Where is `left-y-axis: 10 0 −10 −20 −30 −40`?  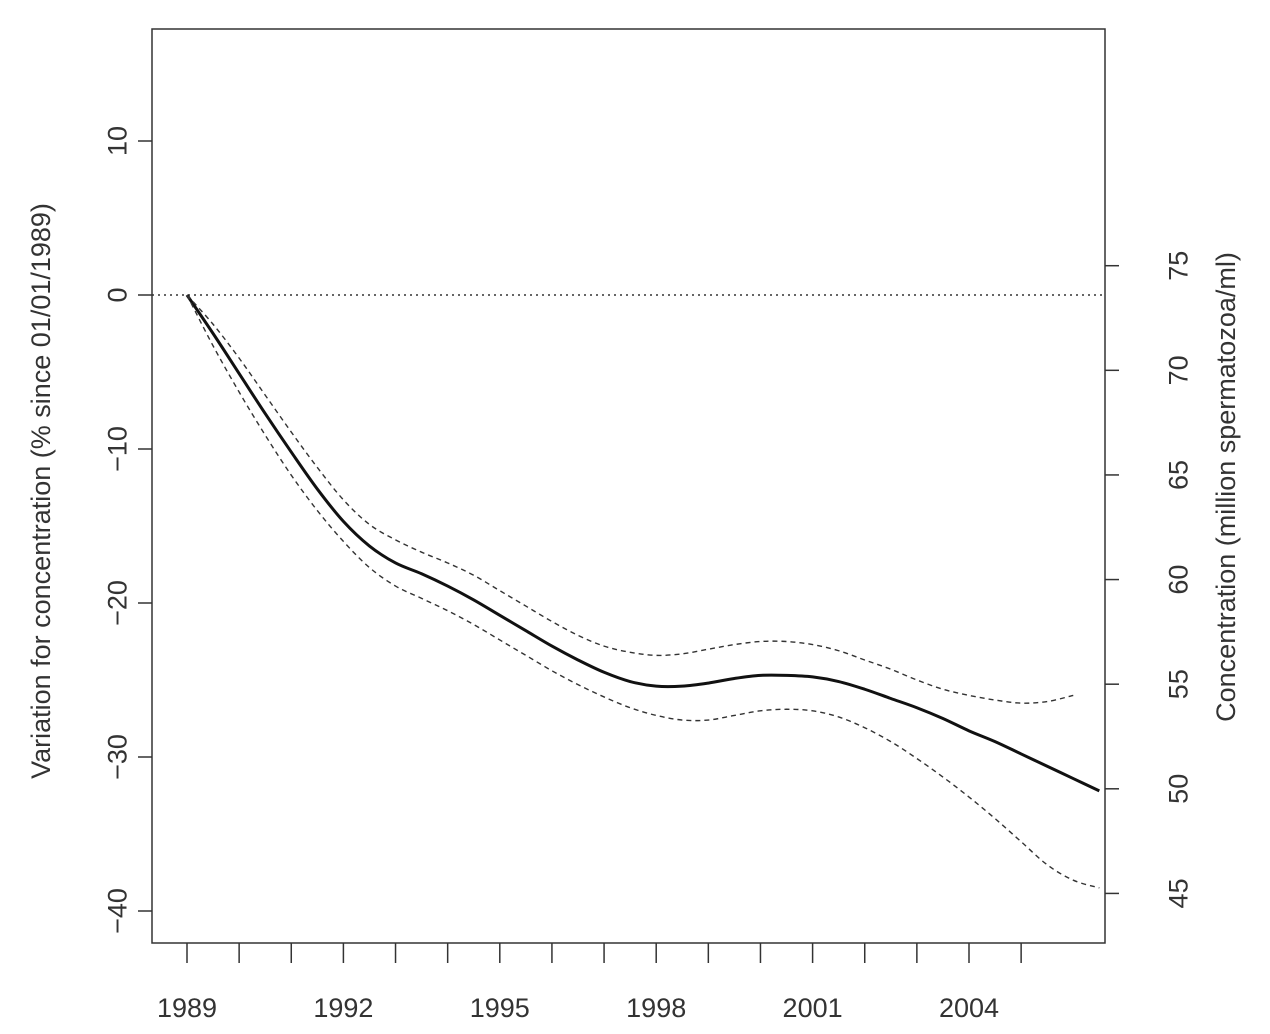 left-y-axis: 10 0 −10 −20 −30 −40 is located at coordinates (127, 530).